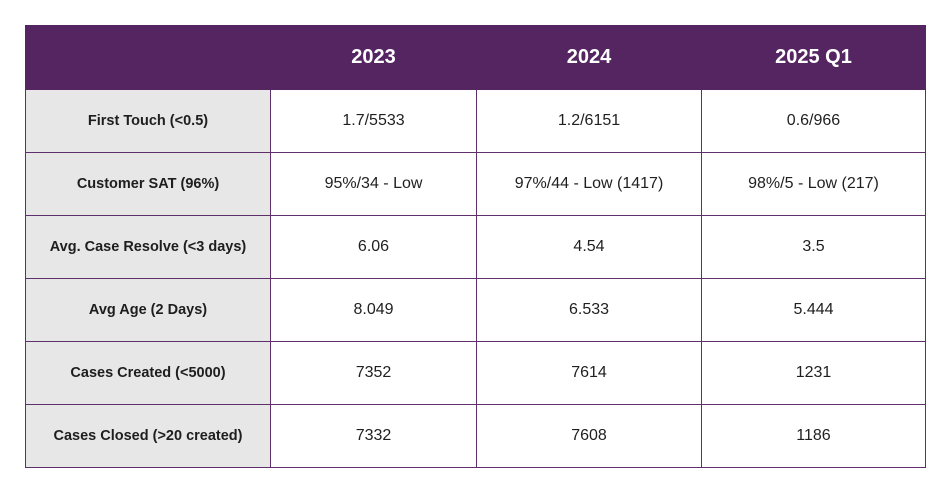  What do you see at coordinates (813, 436) in the screenshot?
I see `table-cell: 1186` at bounding box center [813, 436].